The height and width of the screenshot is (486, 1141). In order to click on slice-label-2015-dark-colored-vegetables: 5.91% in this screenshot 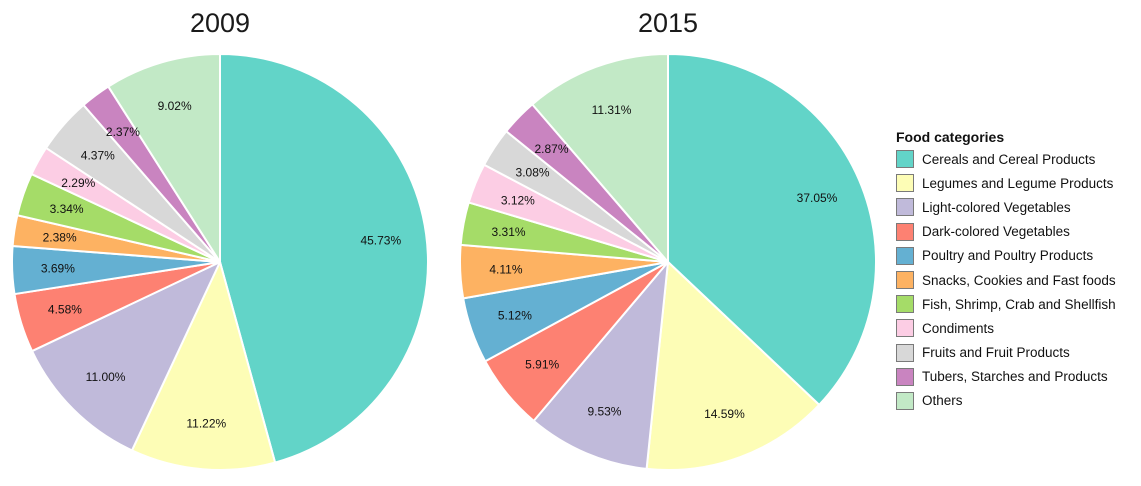, I will do `click(542, 364)`.